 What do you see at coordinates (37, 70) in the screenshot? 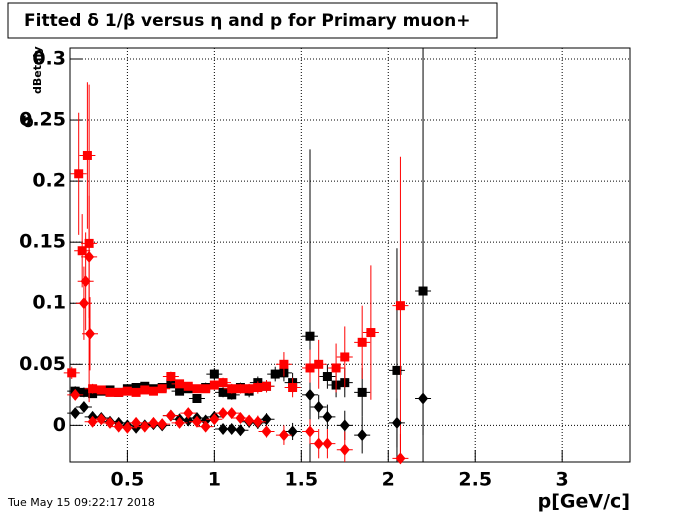
I see `y-axis-label-sub: dBetaIy` at bounding box center [37, 70].